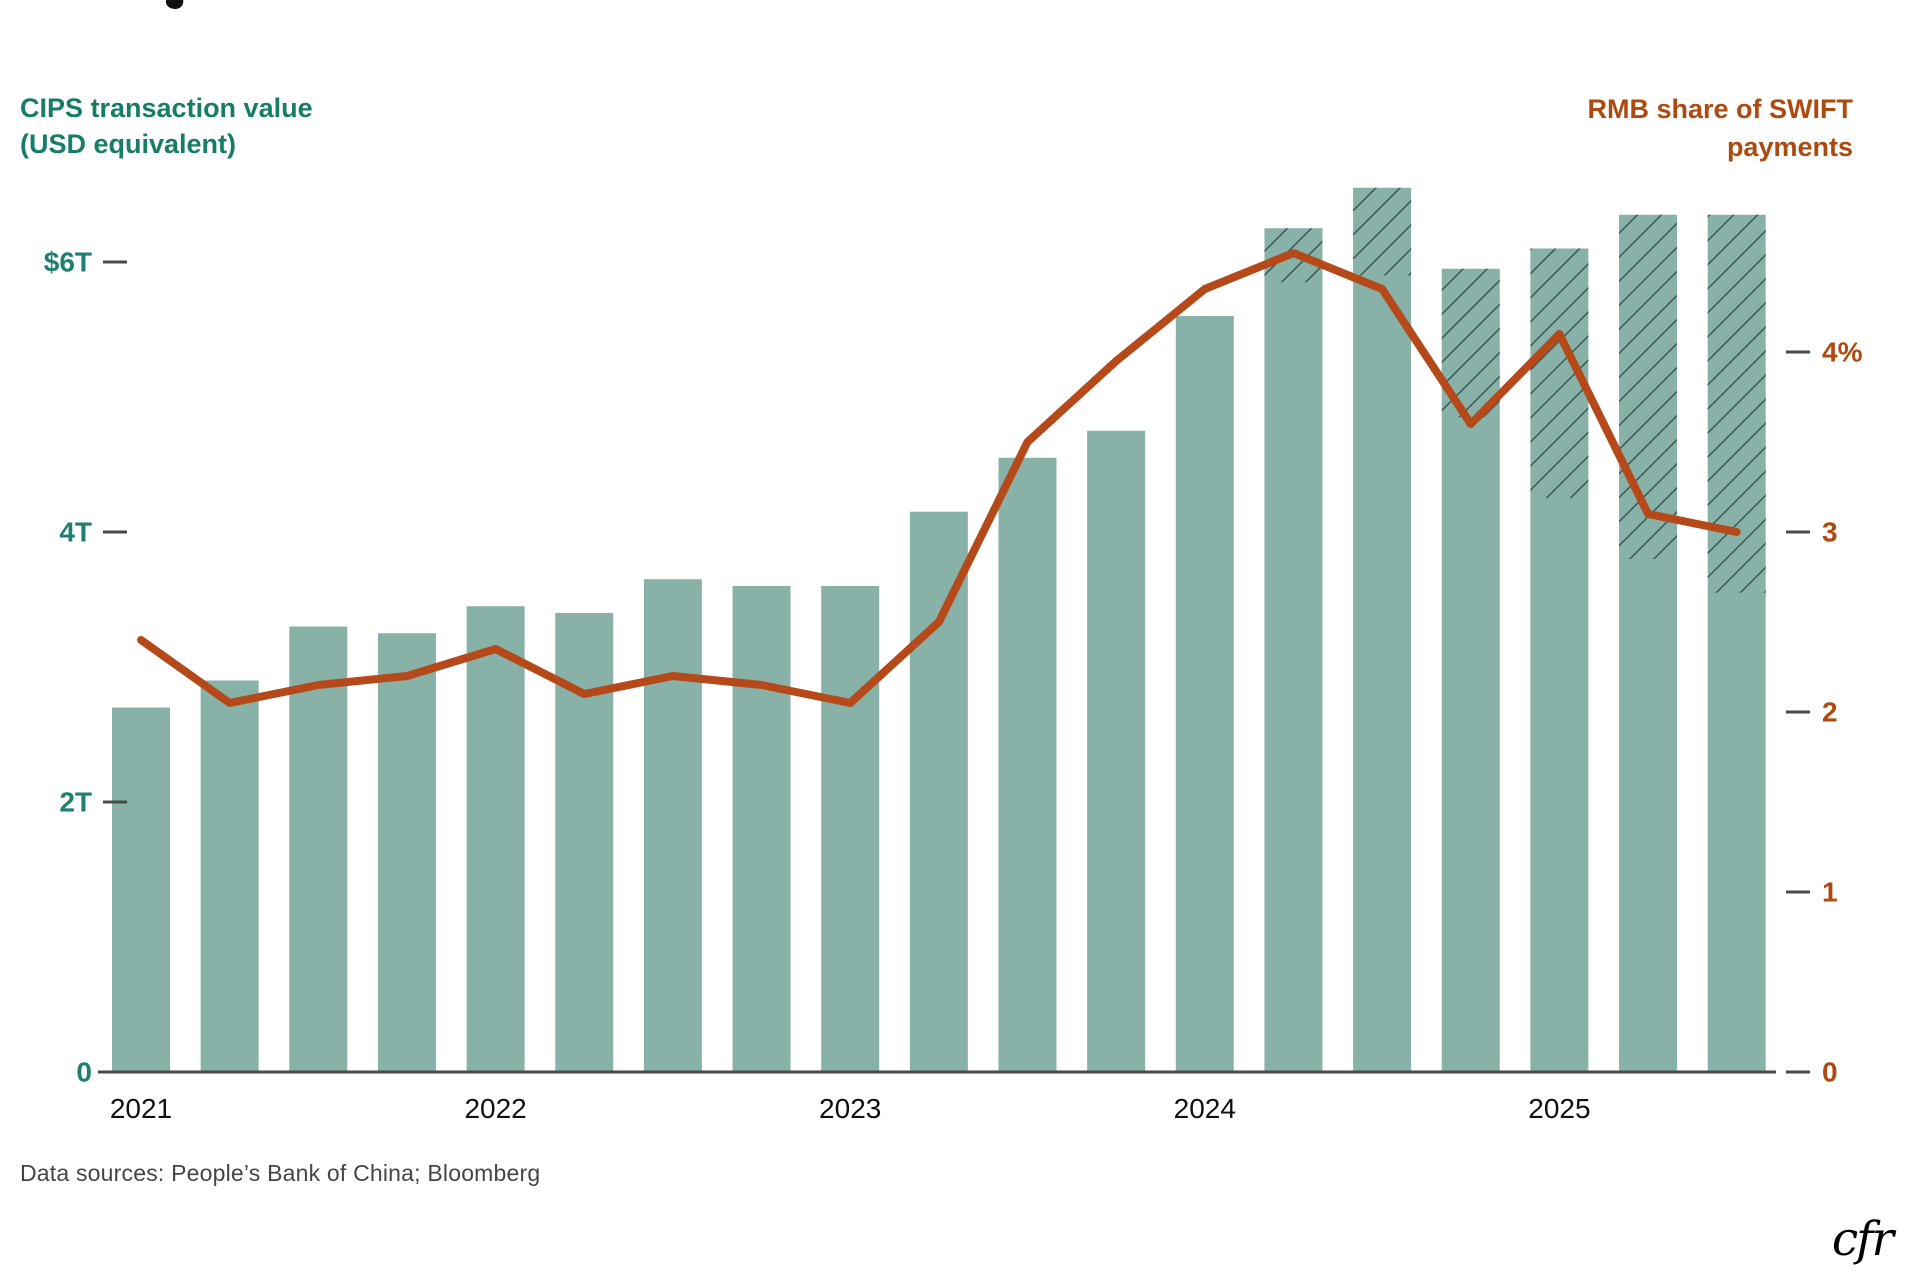 This screenshot has width=1920, height=1280. I want to click on bar-2022-q1, so click(495, 839).